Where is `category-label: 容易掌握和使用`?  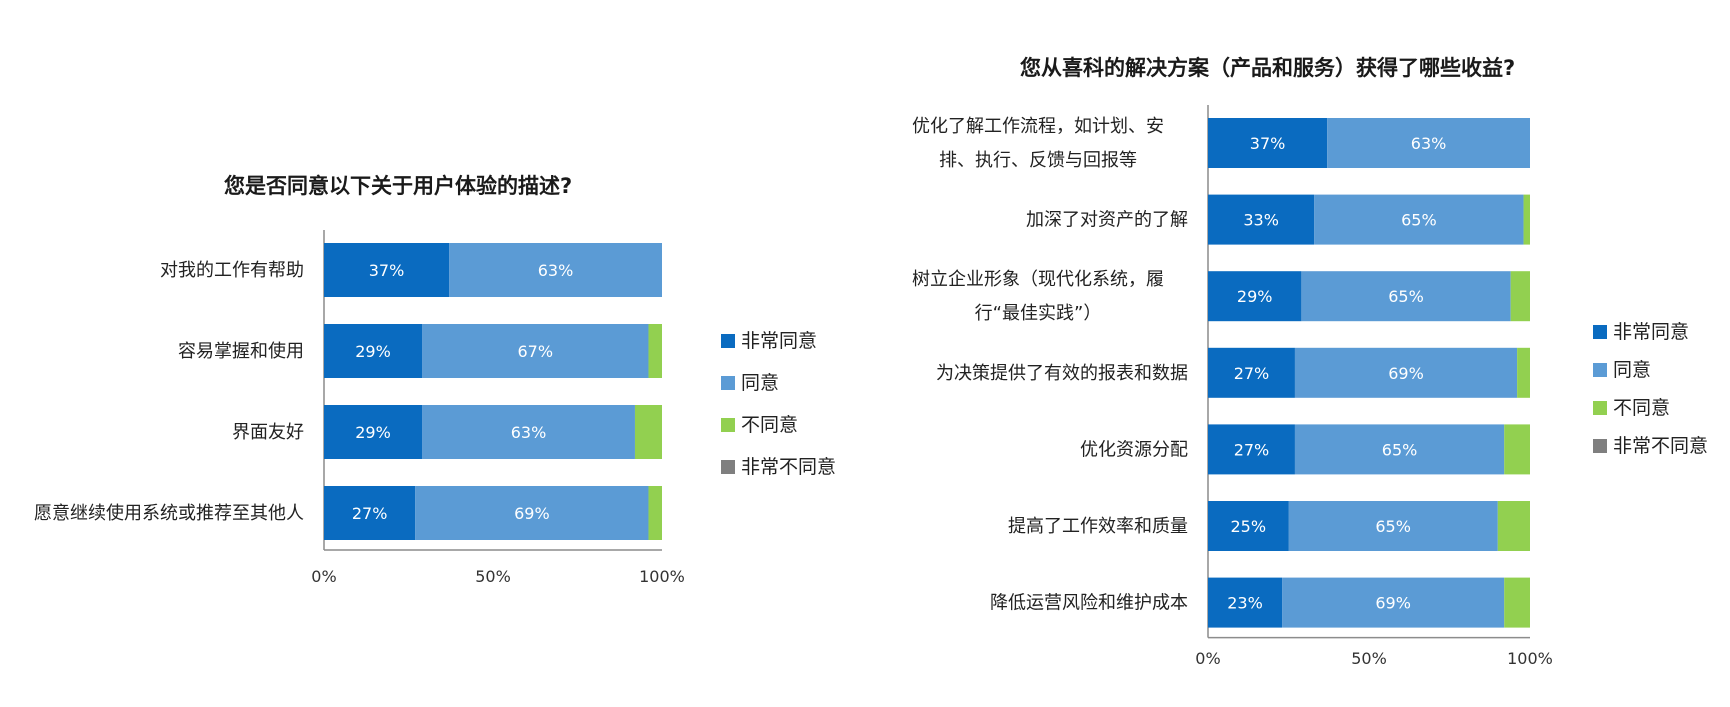
category-label: 容易掌握和使用 is located at coordinates (241, 351).